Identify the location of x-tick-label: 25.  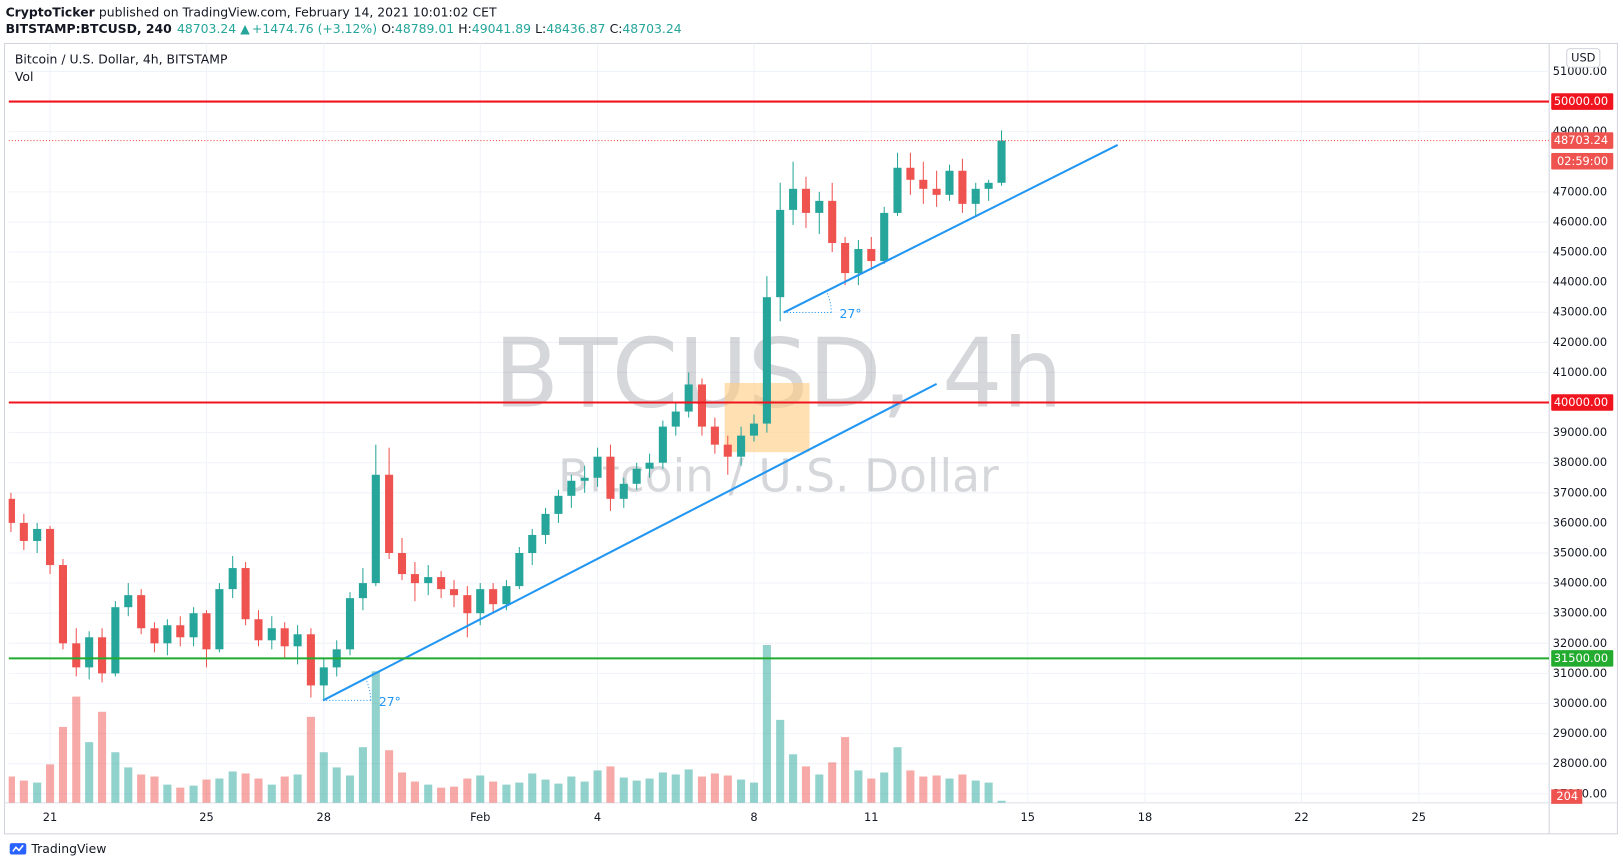
(206, 817).